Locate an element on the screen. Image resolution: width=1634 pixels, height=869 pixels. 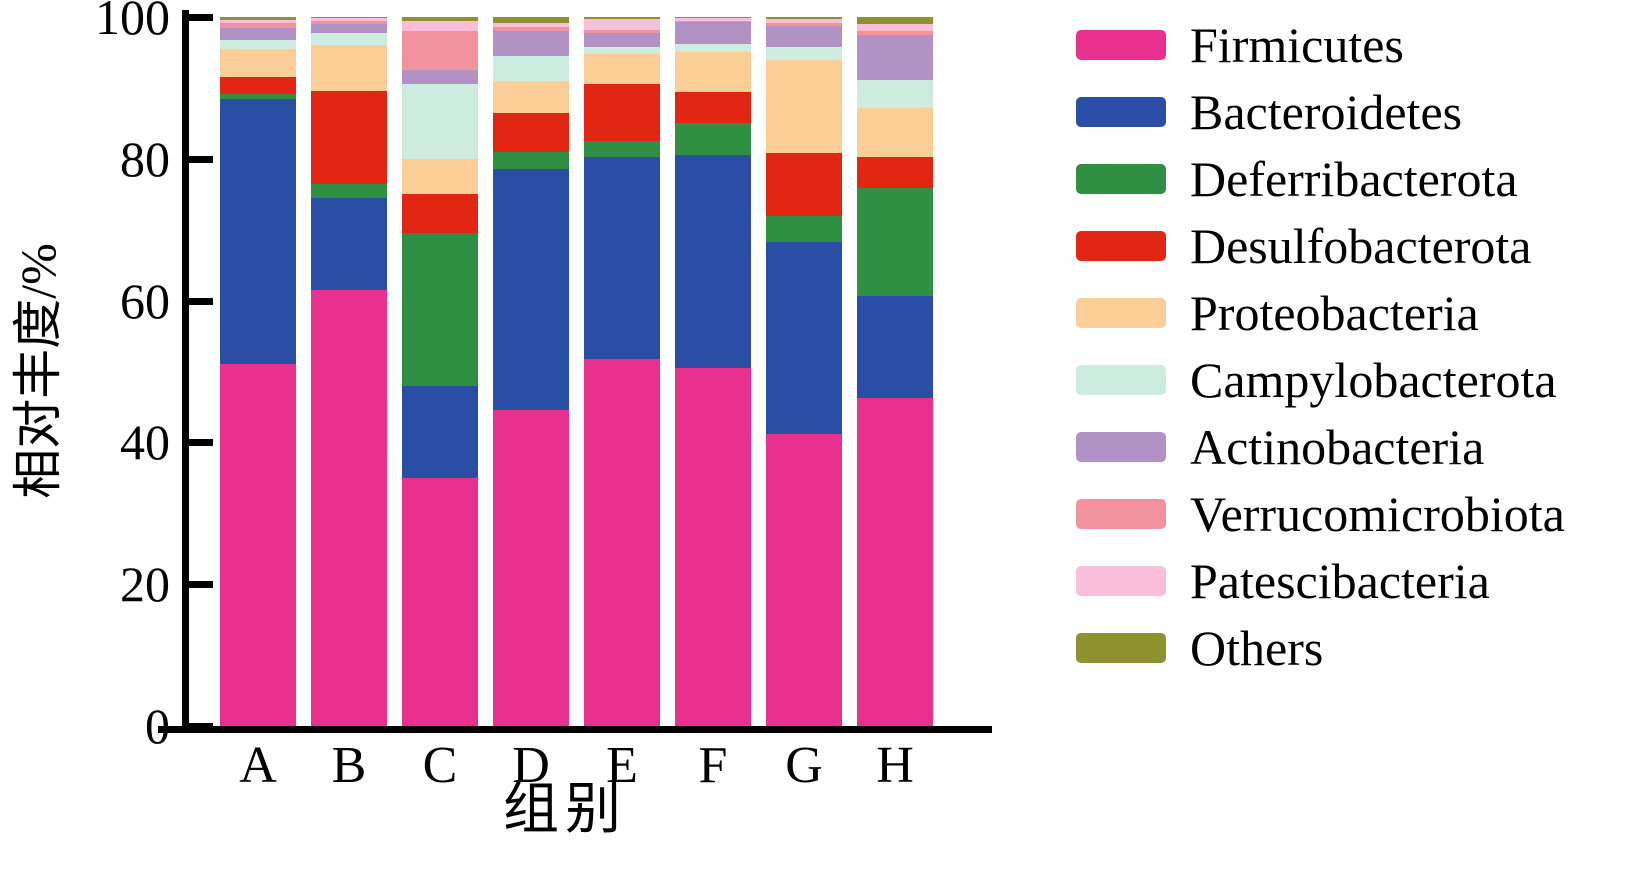
bar-F-segment-bacteroidetes is located at coordinates (713, 261).